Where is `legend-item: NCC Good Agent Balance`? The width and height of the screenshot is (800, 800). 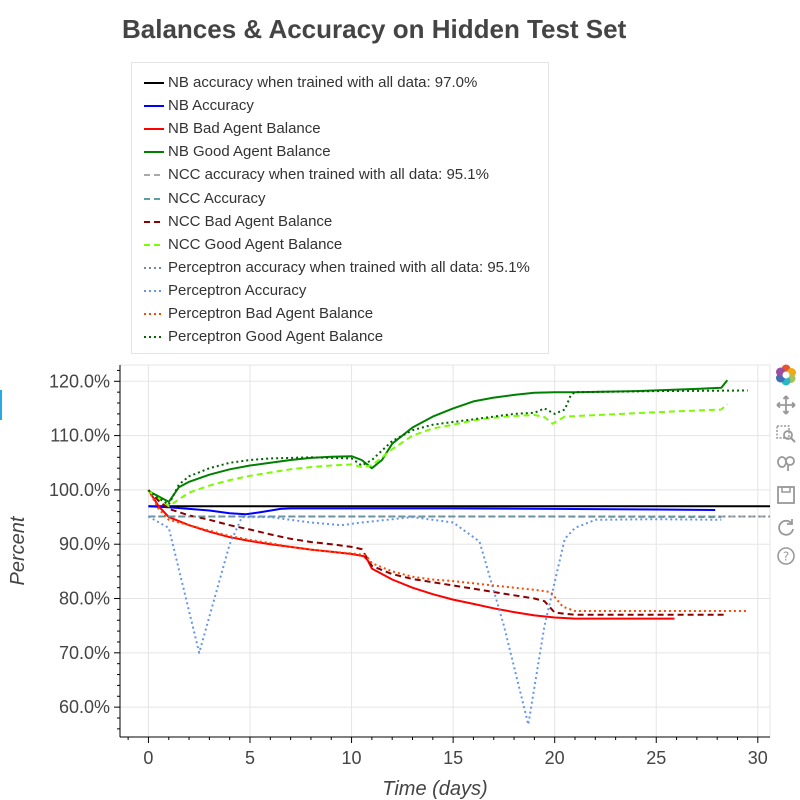 legend-item: NCC Good Agent Balance is located at coordinates (342, 245).